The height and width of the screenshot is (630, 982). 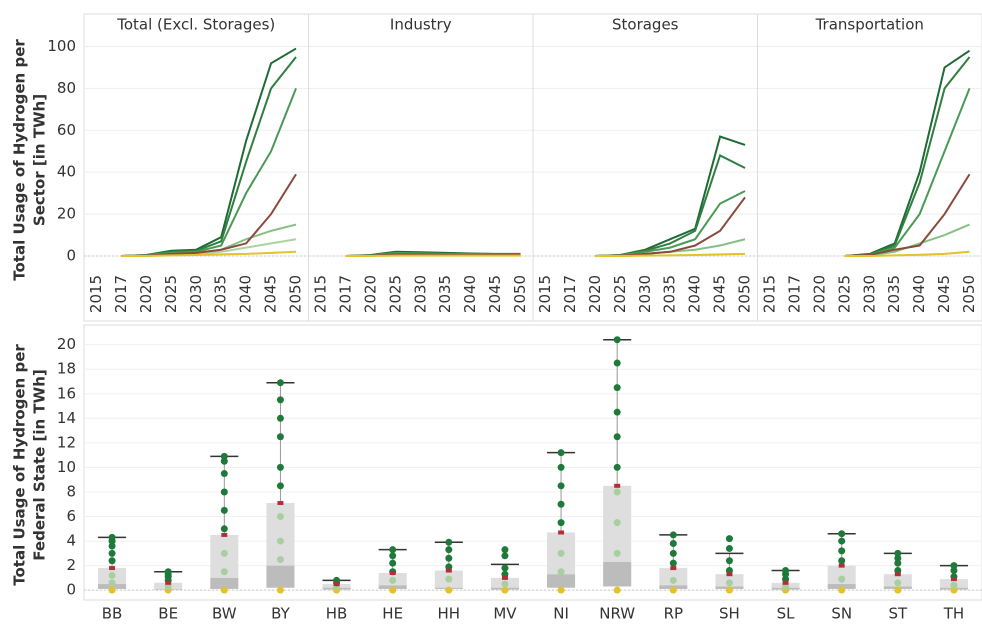 I want to click on x-tick-label: BY, so click(x=280, y=614).